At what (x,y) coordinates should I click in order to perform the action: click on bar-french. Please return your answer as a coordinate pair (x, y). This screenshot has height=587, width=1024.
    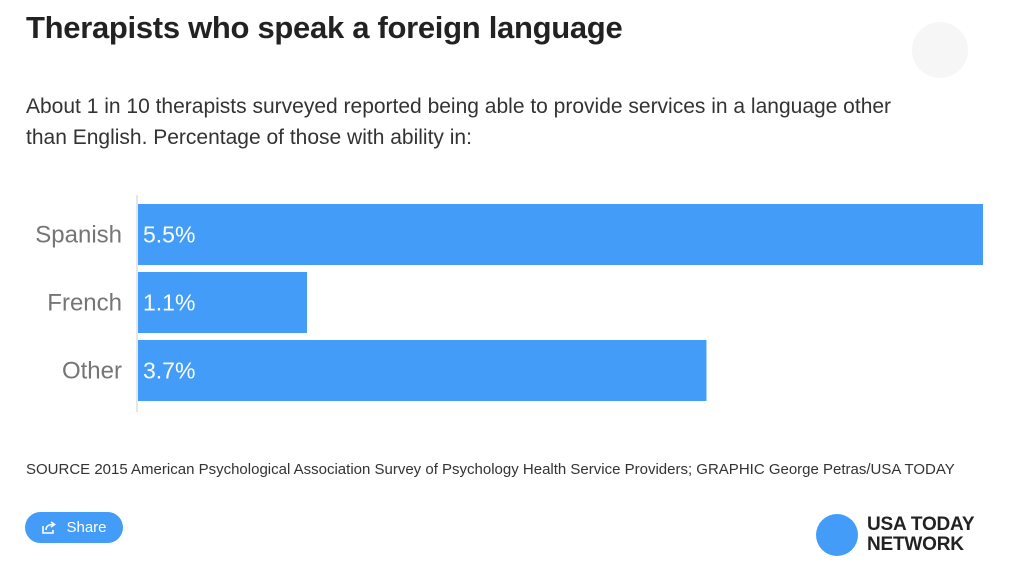
    Looking at the image, I should click on (222, 302).